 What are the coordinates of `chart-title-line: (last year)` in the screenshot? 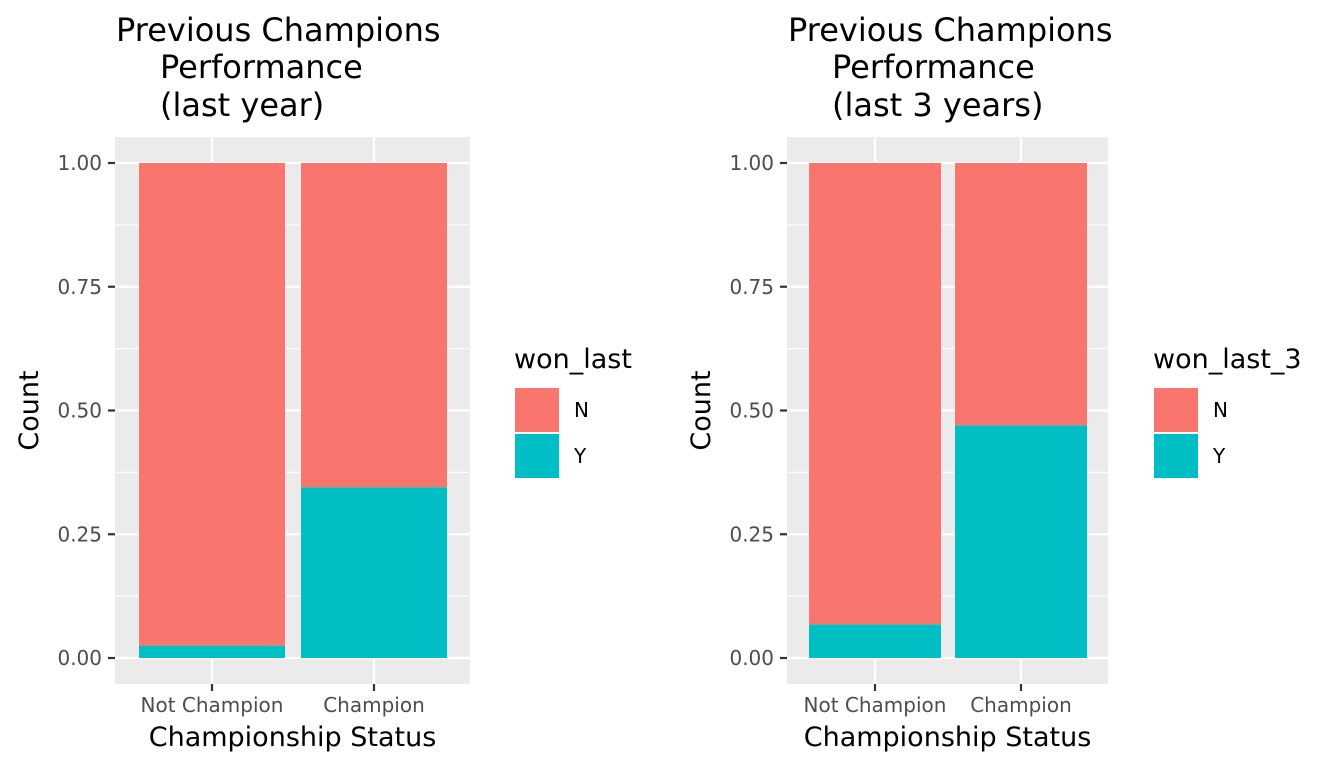 It's located at (242, 105).